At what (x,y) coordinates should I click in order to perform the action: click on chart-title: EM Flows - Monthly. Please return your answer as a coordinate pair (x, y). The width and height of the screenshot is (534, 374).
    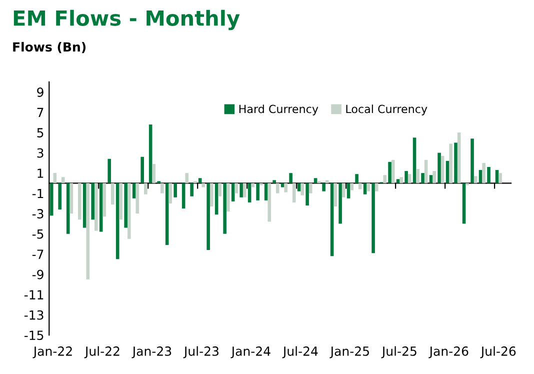
    Looking at the image, I should click on (127, 20).